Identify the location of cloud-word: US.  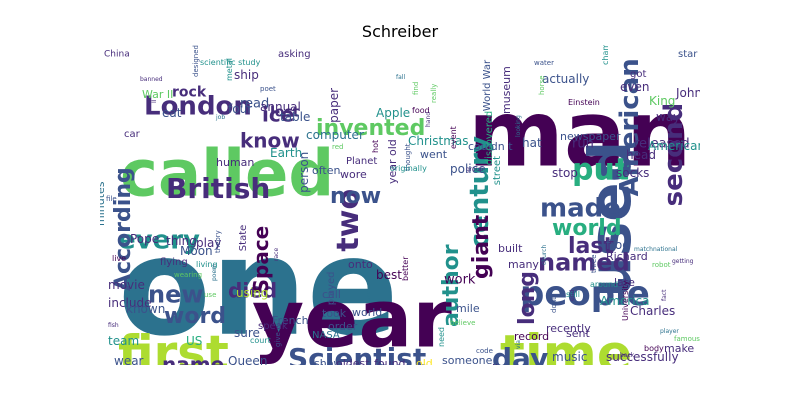
(194, 341).